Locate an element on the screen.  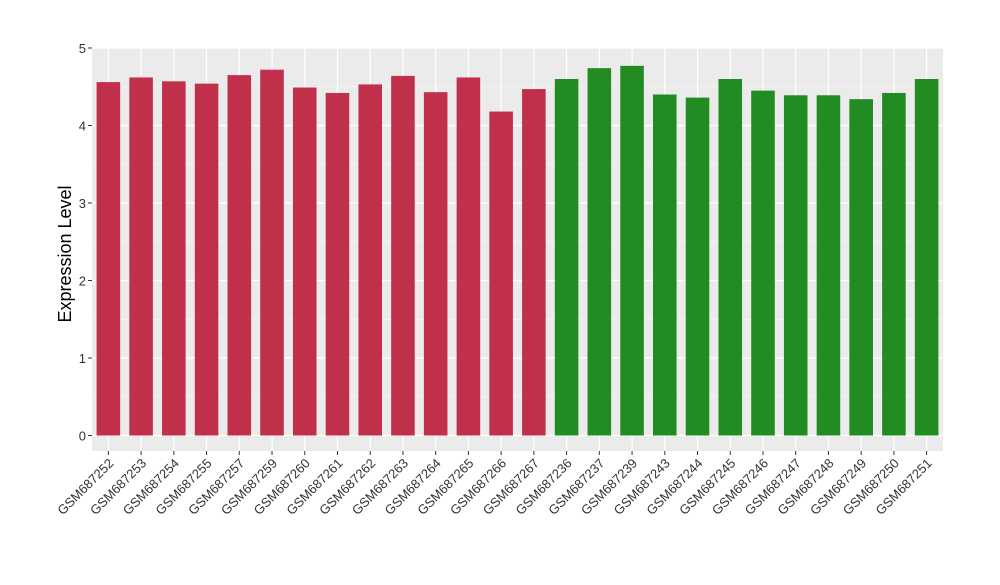
bar-GSM687248 is located at coordinates (828, 265).